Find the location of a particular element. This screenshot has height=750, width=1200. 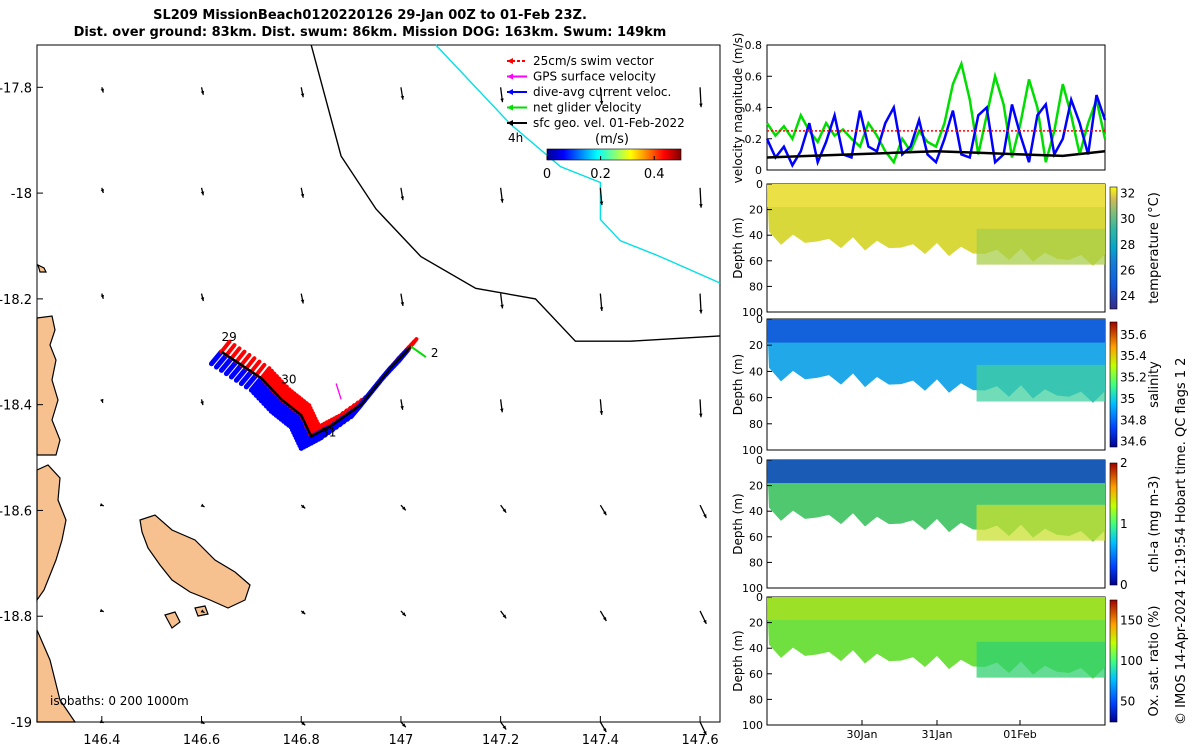

section-colorbar-tick-label: 35.4 is located at coordinates (1133, 356).